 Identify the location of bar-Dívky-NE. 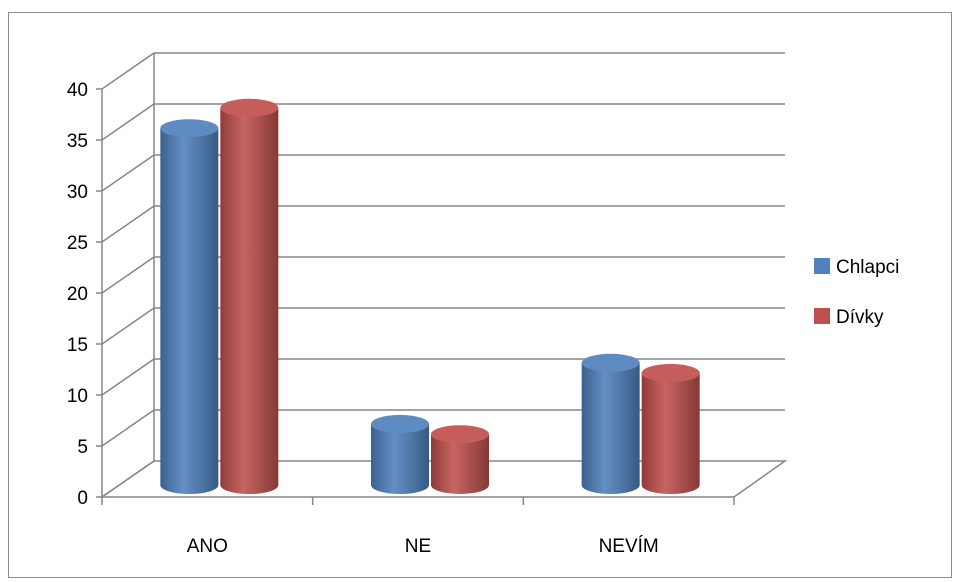
(460, 459).